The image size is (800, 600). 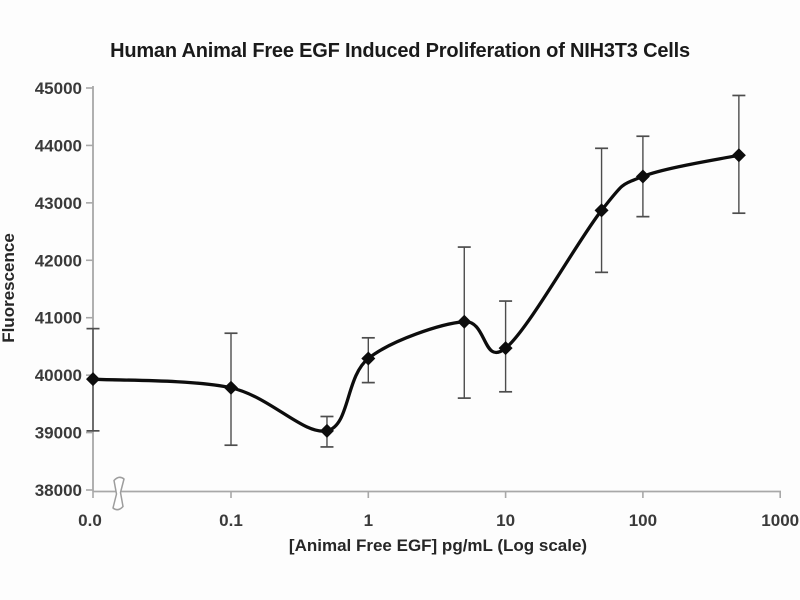 I want to click on x-tick-label: 0.0, so click(x=90, y=520).